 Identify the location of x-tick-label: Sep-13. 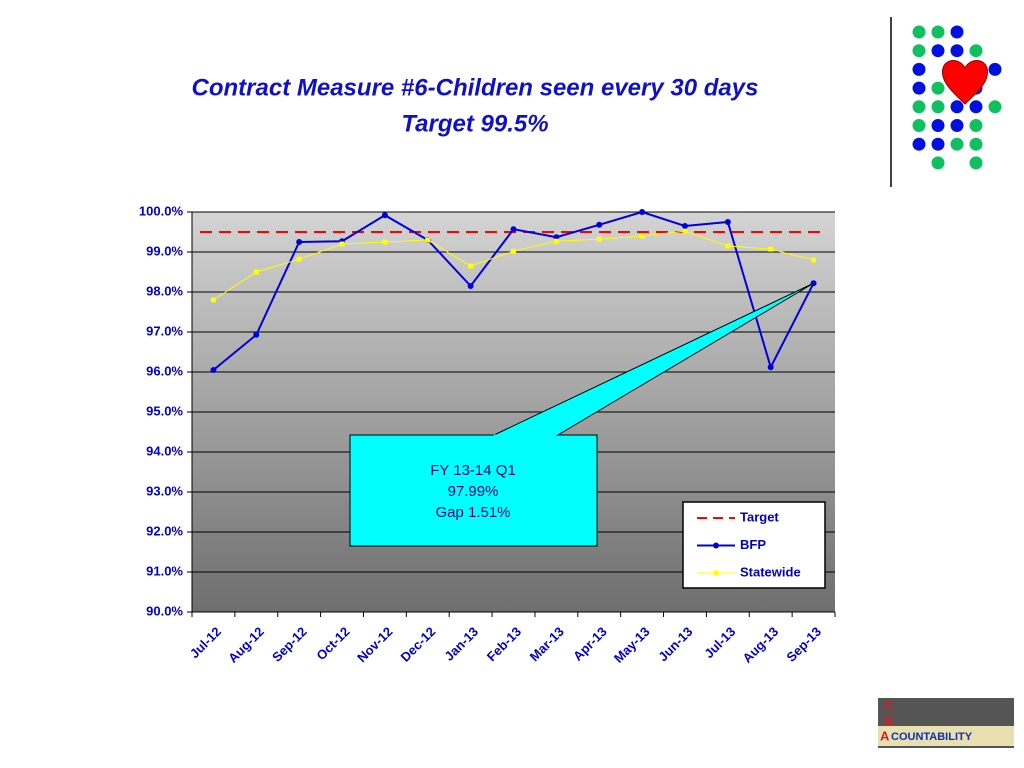
(803, 644).